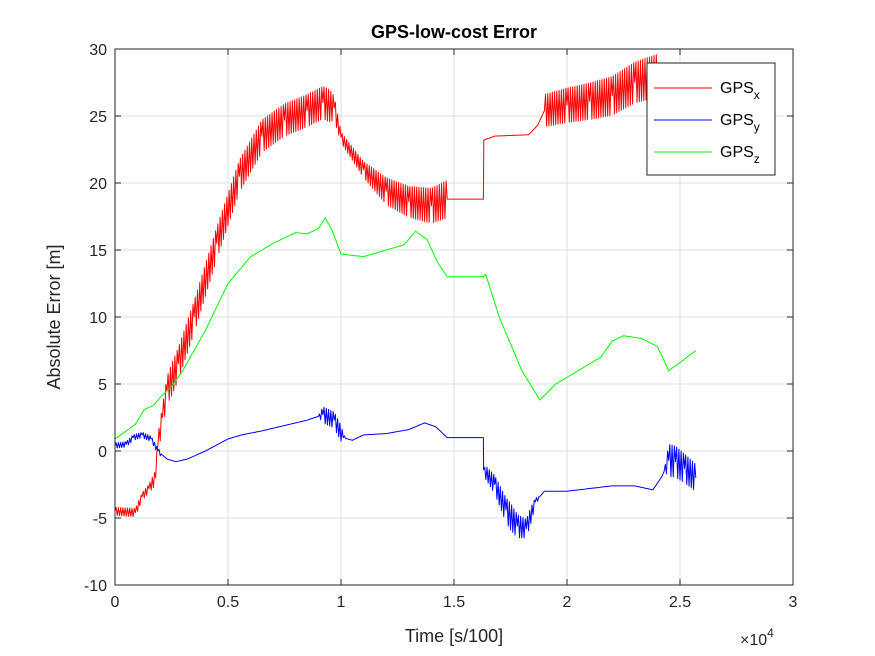 The image size is (875, 656). Describe the element at coordinates (228, 602) in the screenshot. I see `x-tick-label: 0.5` at that location.